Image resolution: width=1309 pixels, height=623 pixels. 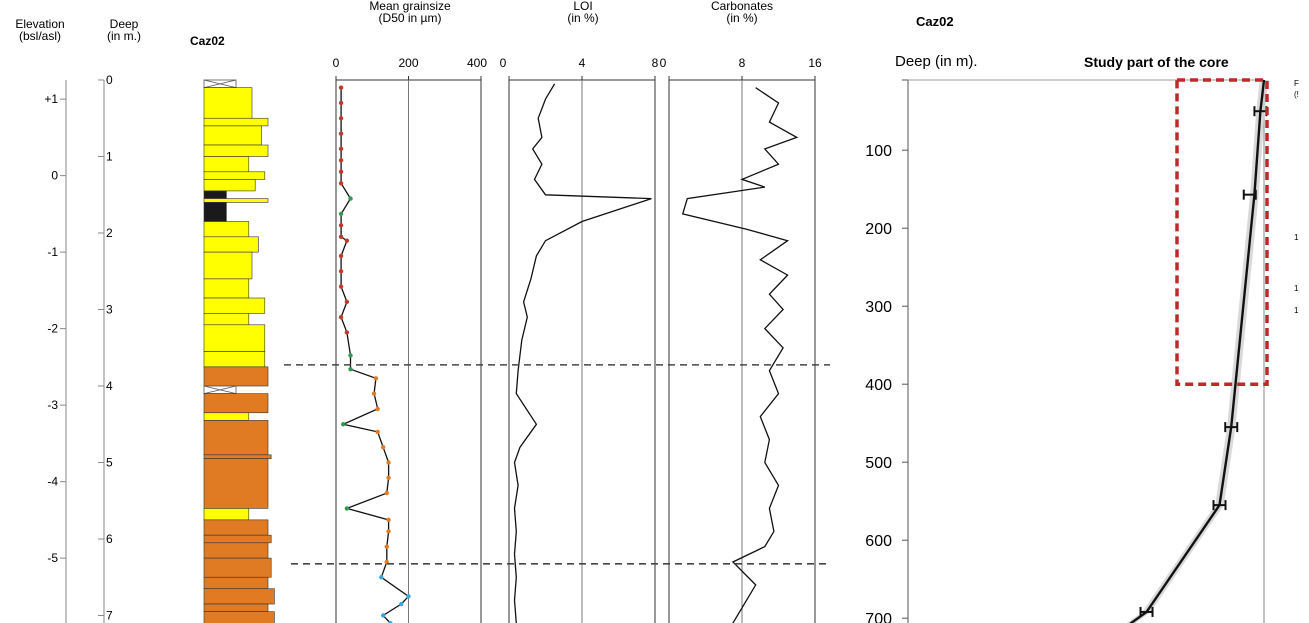 What do you see at coordinates (109, 310) in the screenshot?
I see `depth-tick-label: 3` at bounding box center [109, 310].